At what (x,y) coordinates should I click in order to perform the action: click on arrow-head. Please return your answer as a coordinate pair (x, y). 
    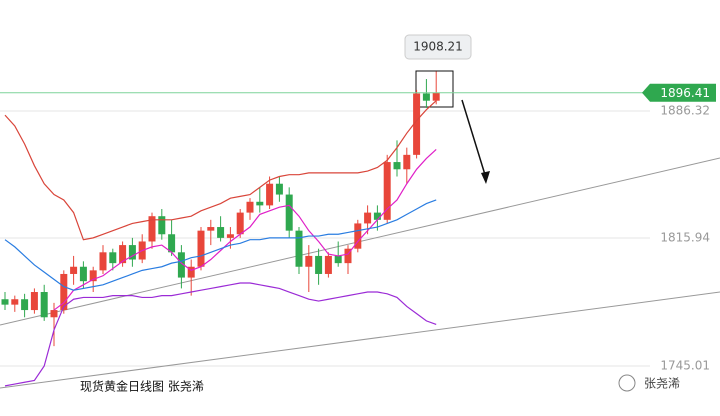
    Looking at the image, I should click on (485, 177).